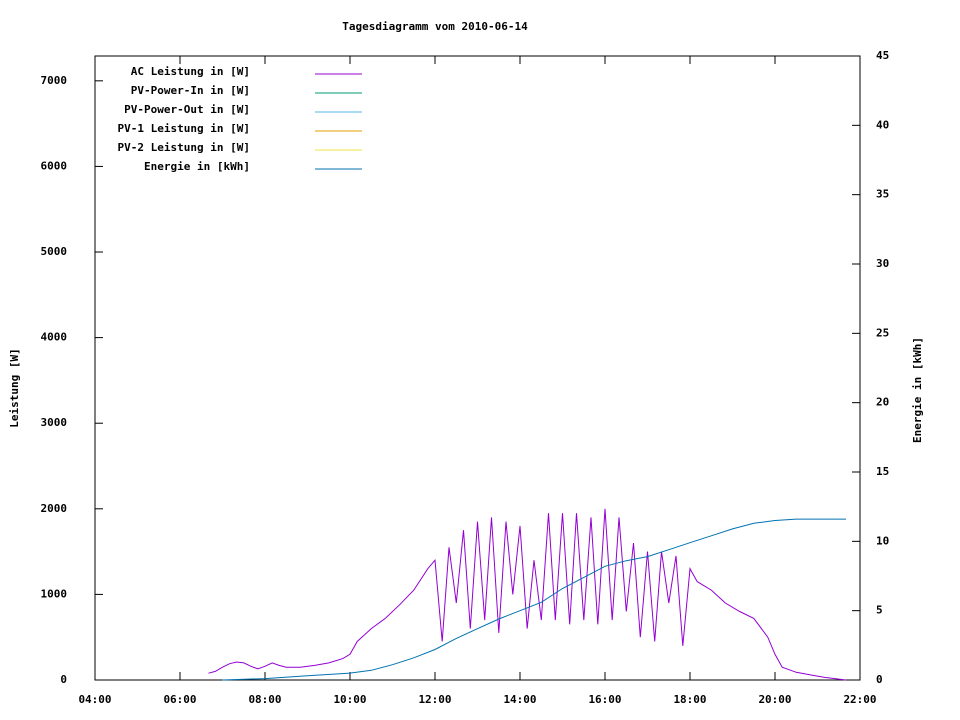  I want to click on y2-tick-label: 10, so click(882, 540).